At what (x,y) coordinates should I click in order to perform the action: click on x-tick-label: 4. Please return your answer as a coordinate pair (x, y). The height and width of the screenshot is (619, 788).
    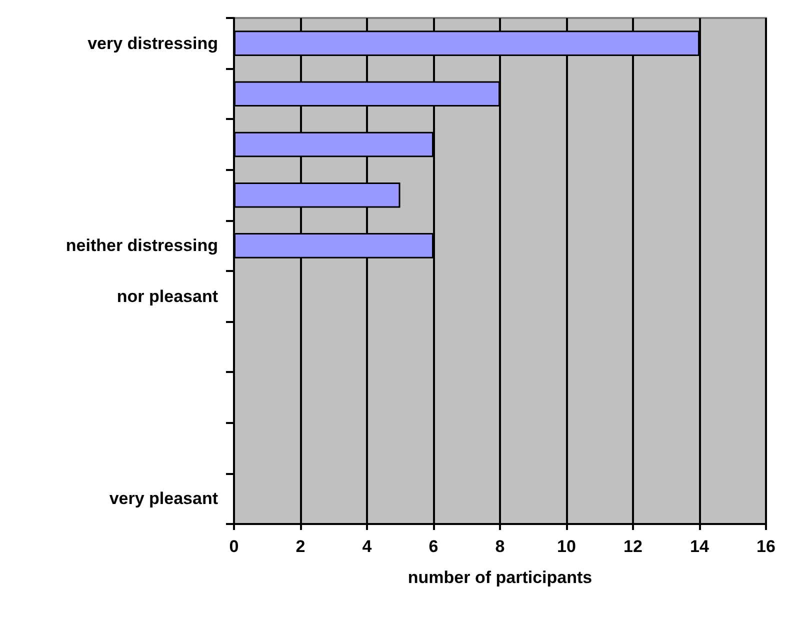
    Looking at the image, I should click on (367, 546).